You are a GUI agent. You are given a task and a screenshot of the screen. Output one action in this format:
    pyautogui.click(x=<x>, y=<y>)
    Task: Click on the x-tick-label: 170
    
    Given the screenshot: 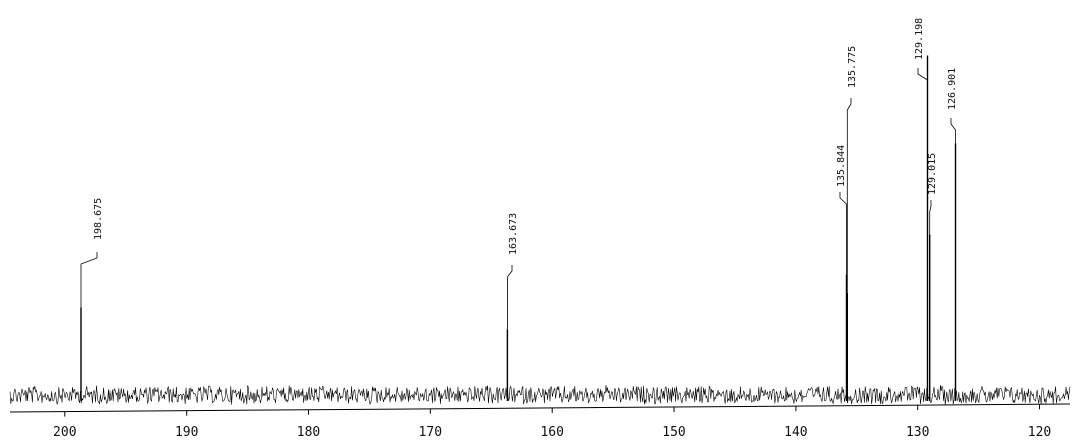 What is the action you would take?
    pyautogui.click(x=430, y=432)
    